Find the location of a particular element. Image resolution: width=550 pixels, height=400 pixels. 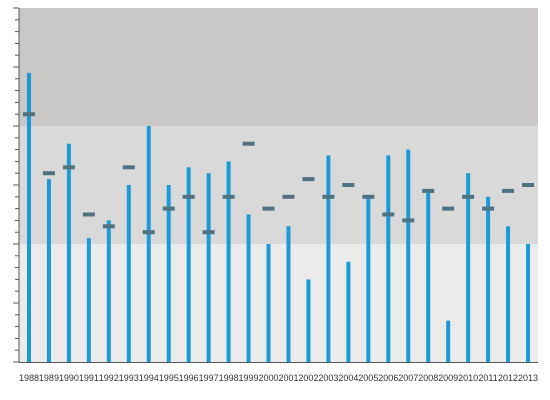

x-tick-label: 2007 is located at coordinates (408, 378).